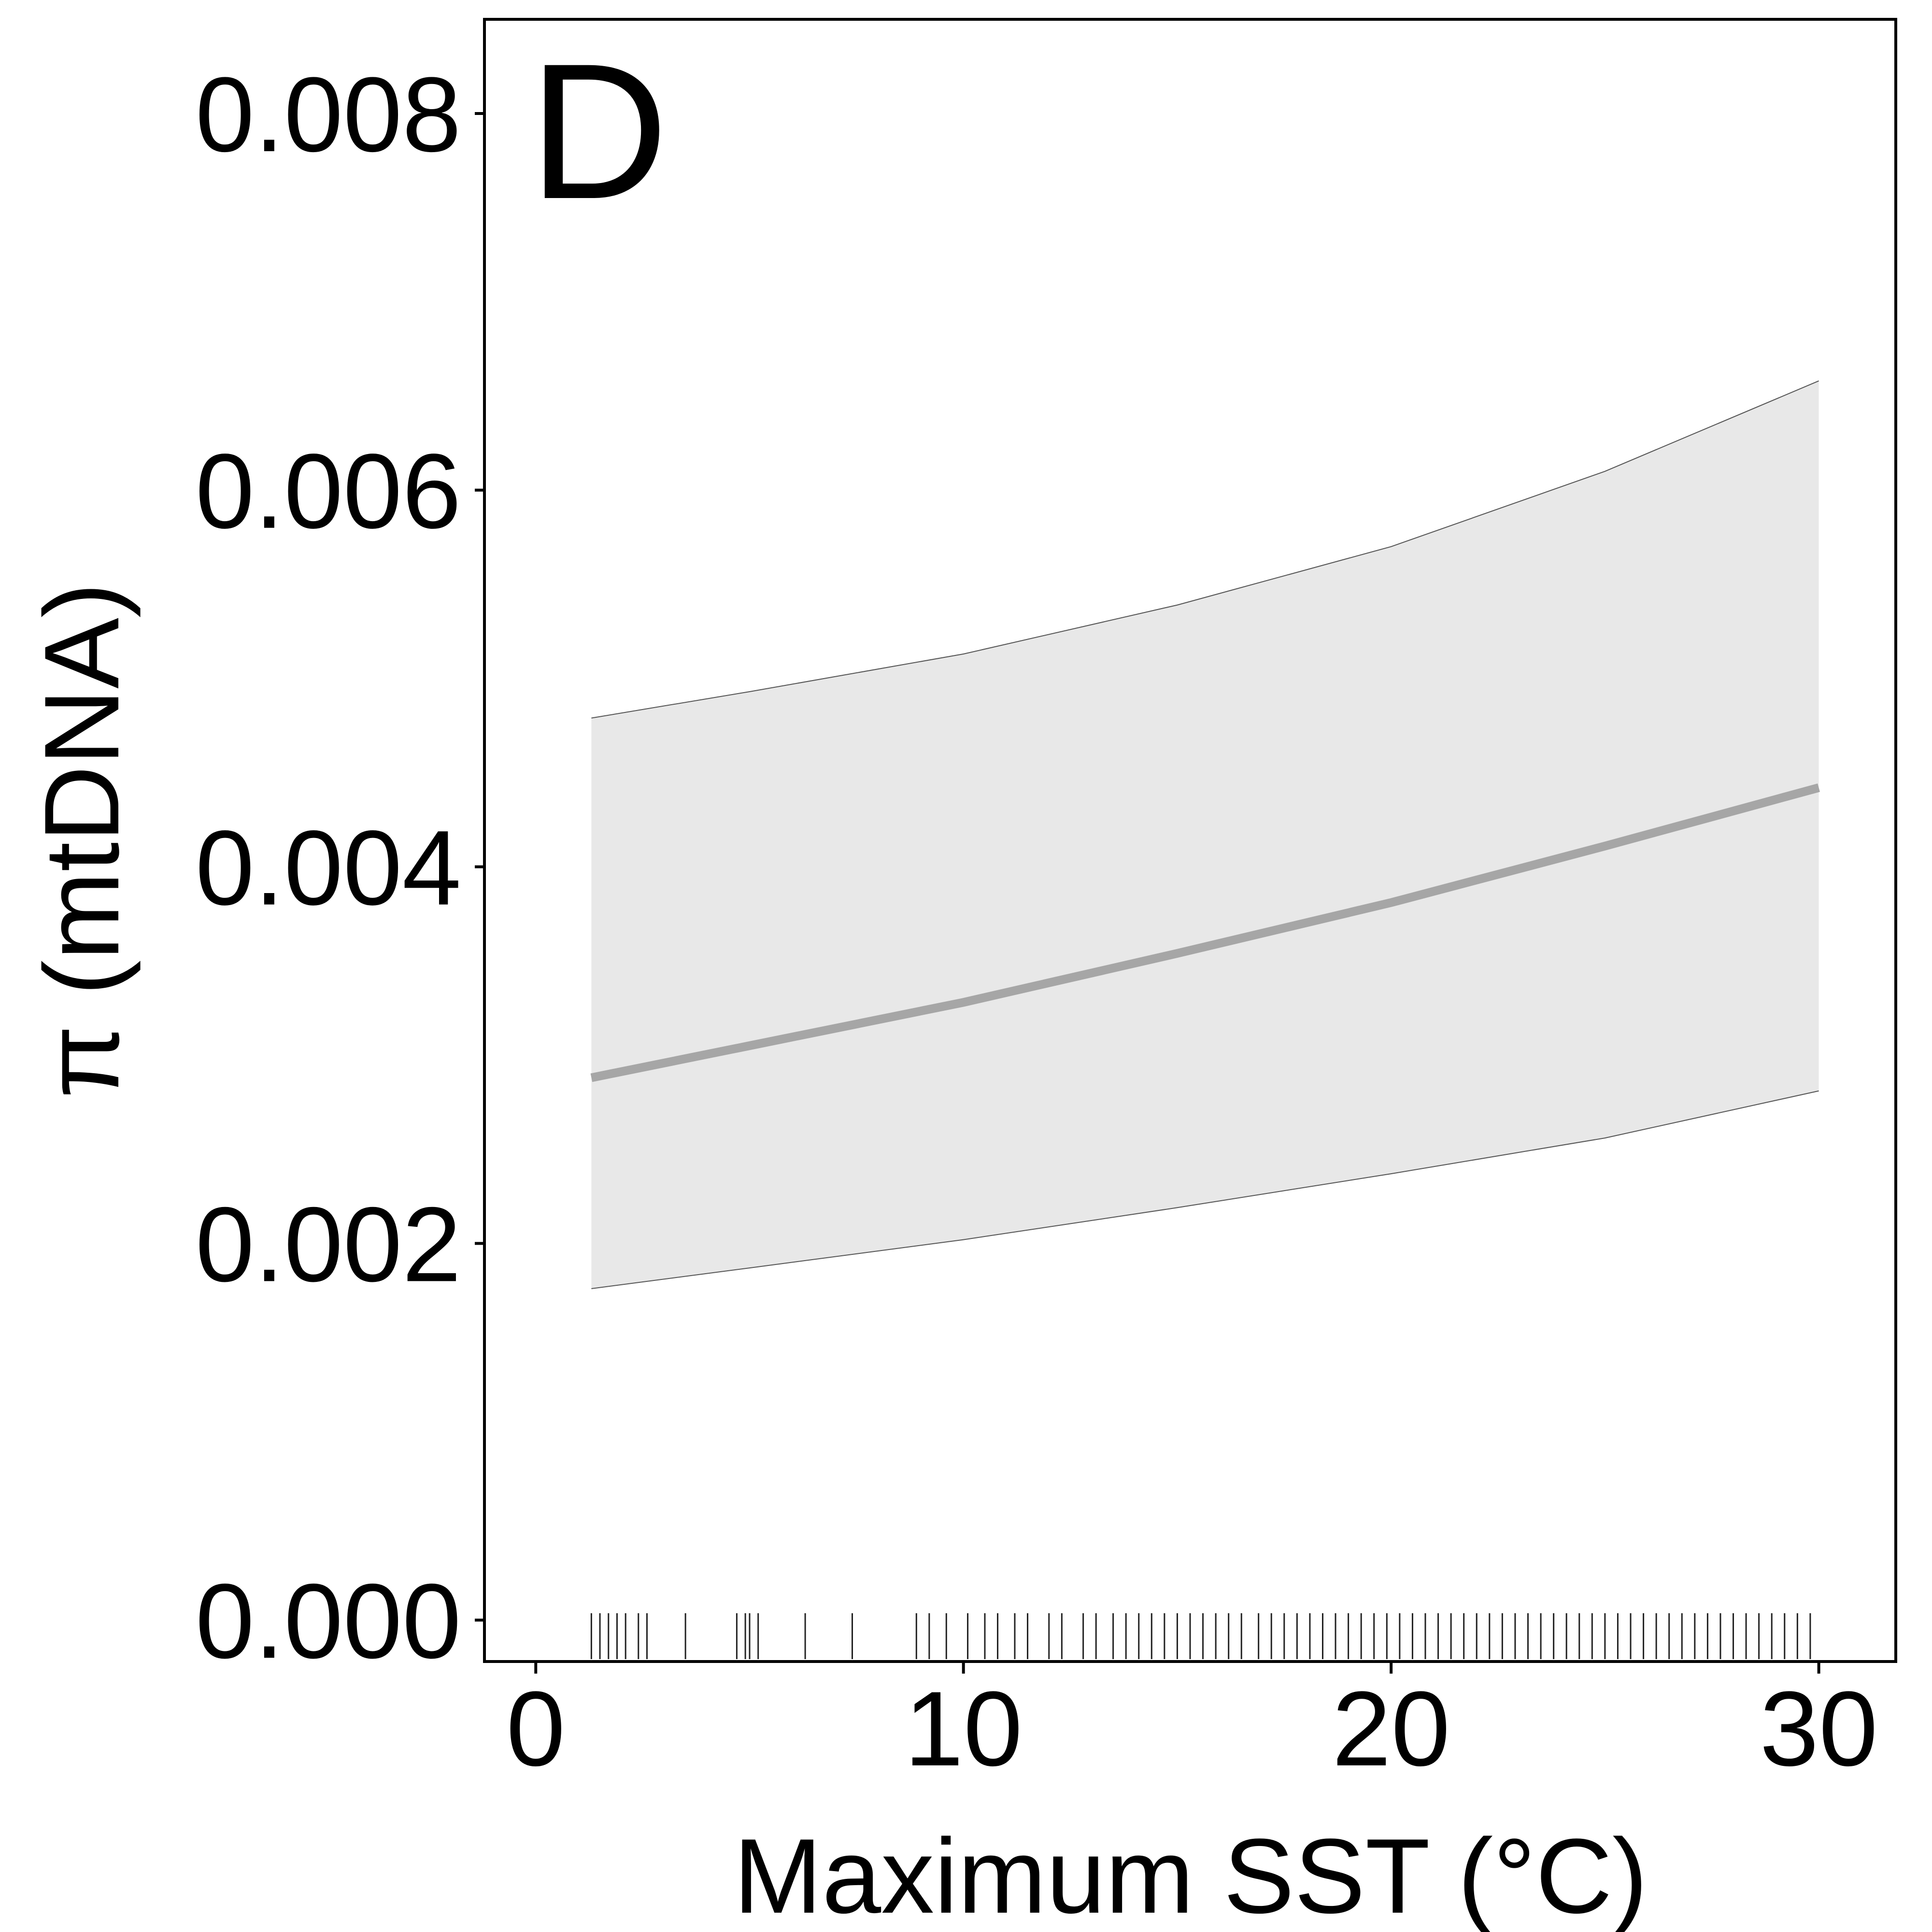 Image resolution: width=1932 pixels, height=1932 pixels. What do you see at coordinates (1205, 549) in the screenshot?
I see `confidence-upper-edge` at bounding box center [1205, 549].